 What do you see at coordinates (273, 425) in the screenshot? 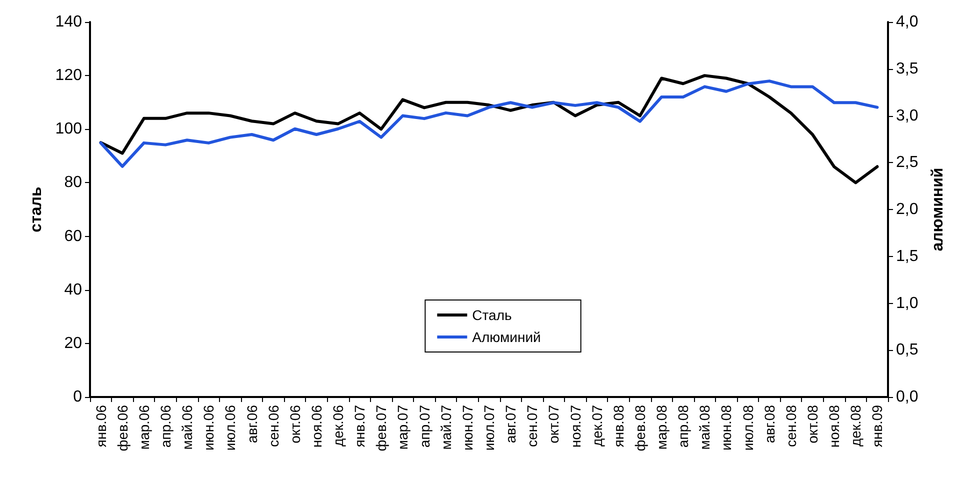
I see `x-tick-label: сен.06` at bounding box center [273, 425].